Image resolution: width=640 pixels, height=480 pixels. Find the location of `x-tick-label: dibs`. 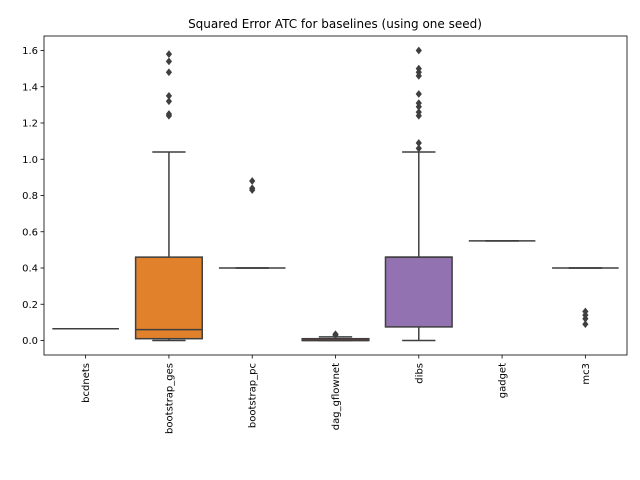

x-tick-label: dibs is located at coordinates (419, 373).